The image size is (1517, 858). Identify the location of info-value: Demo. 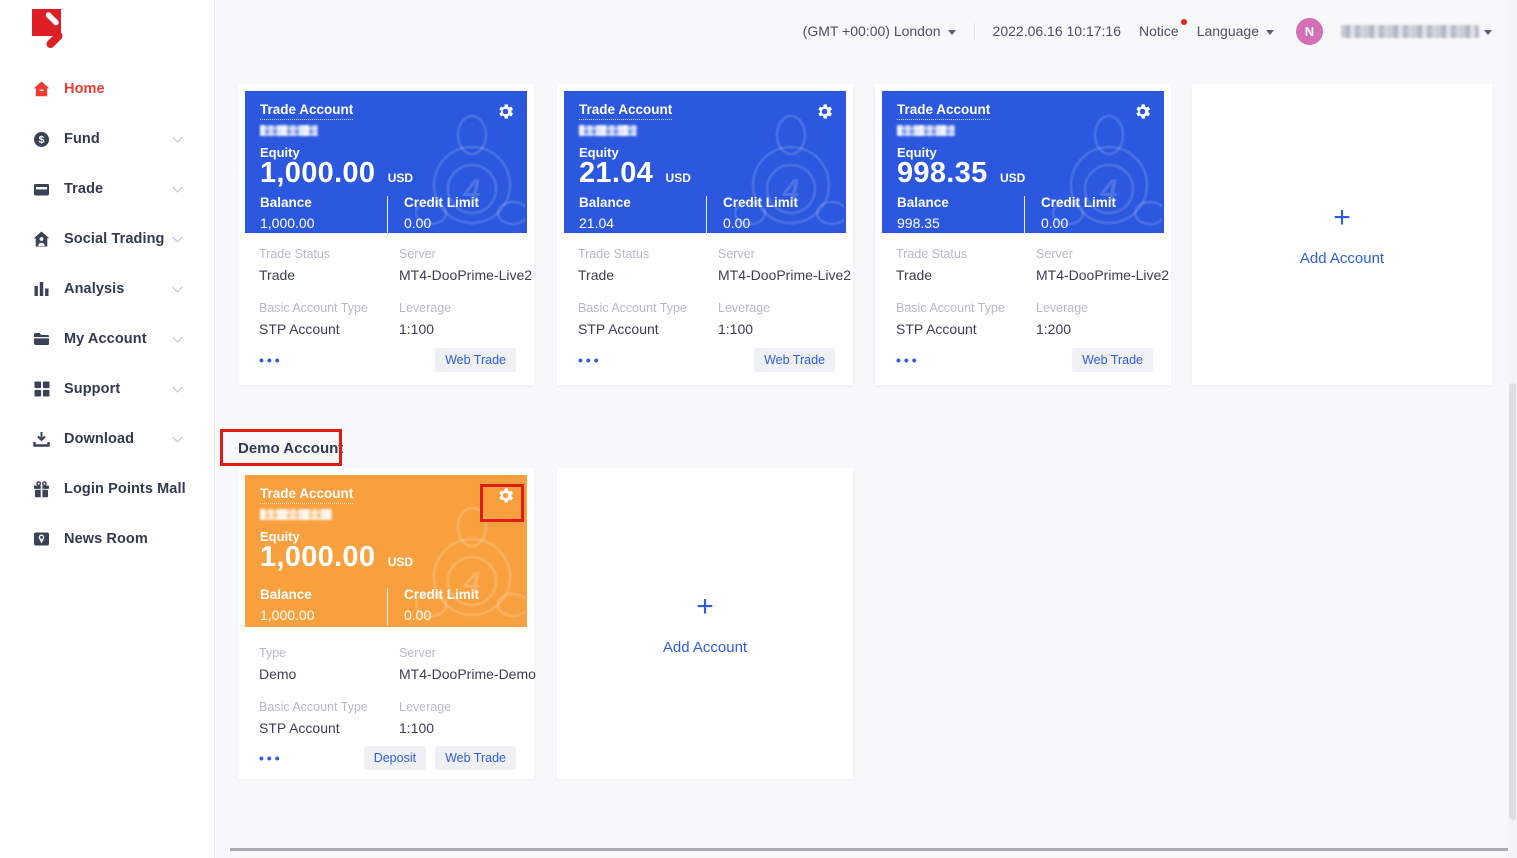
(278, 674).